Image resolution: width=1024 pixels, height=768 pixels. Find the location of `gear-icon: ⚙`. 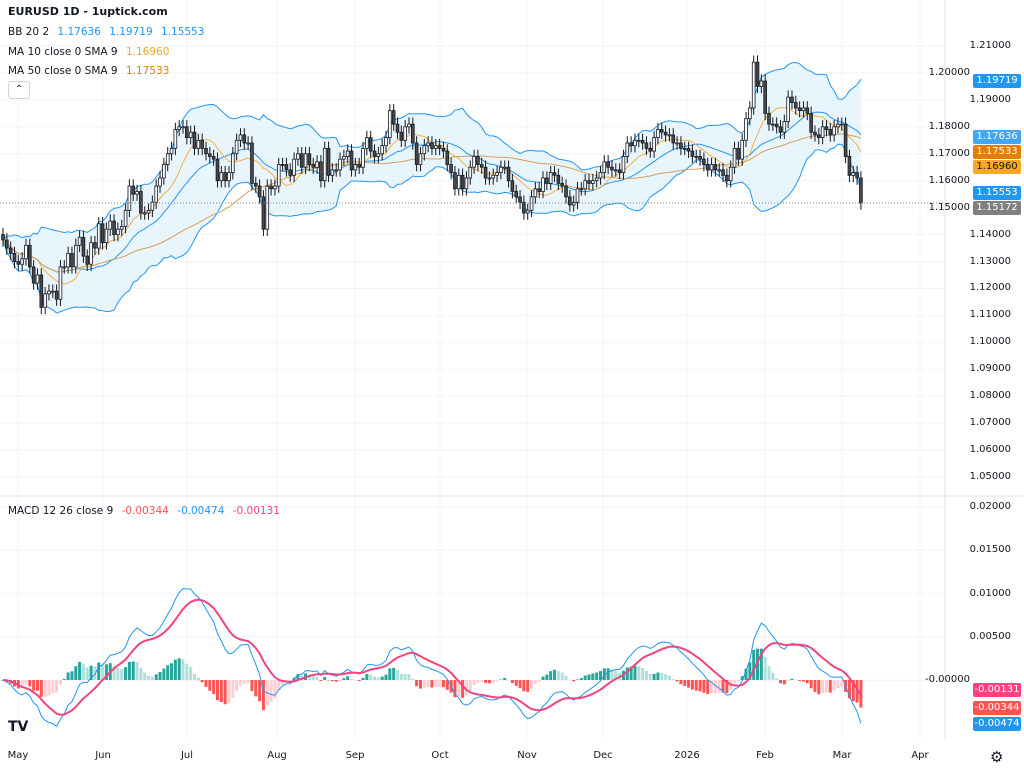

gear-icon: ⚙ is located at coordinates (997, 757).